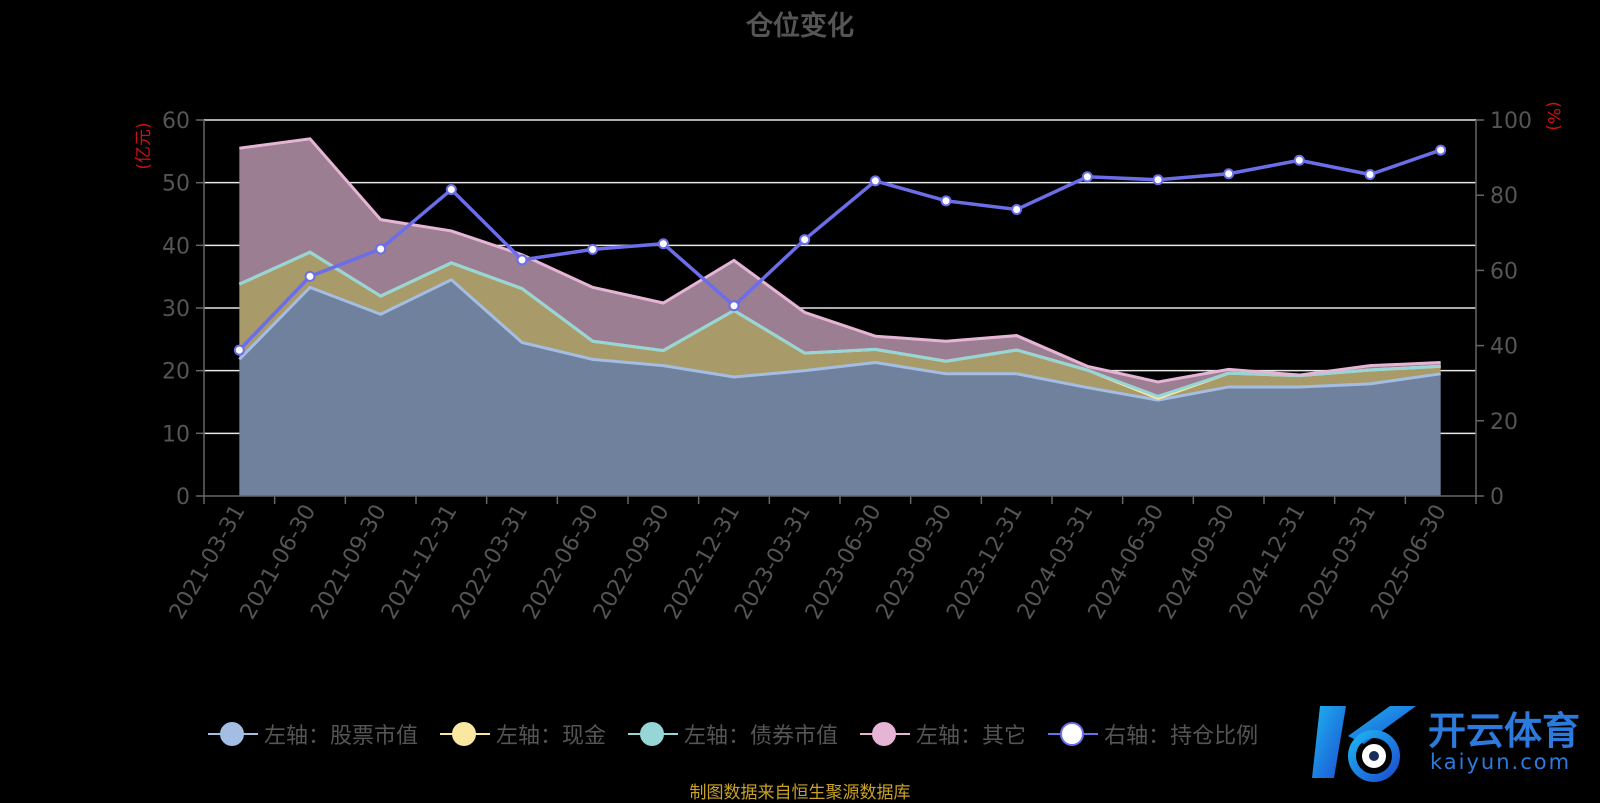  What do you see at coordinates (915, 562) in the screenshot?
I see `x-tick-label: 2023-09-30` at bounding box center [915, 562].